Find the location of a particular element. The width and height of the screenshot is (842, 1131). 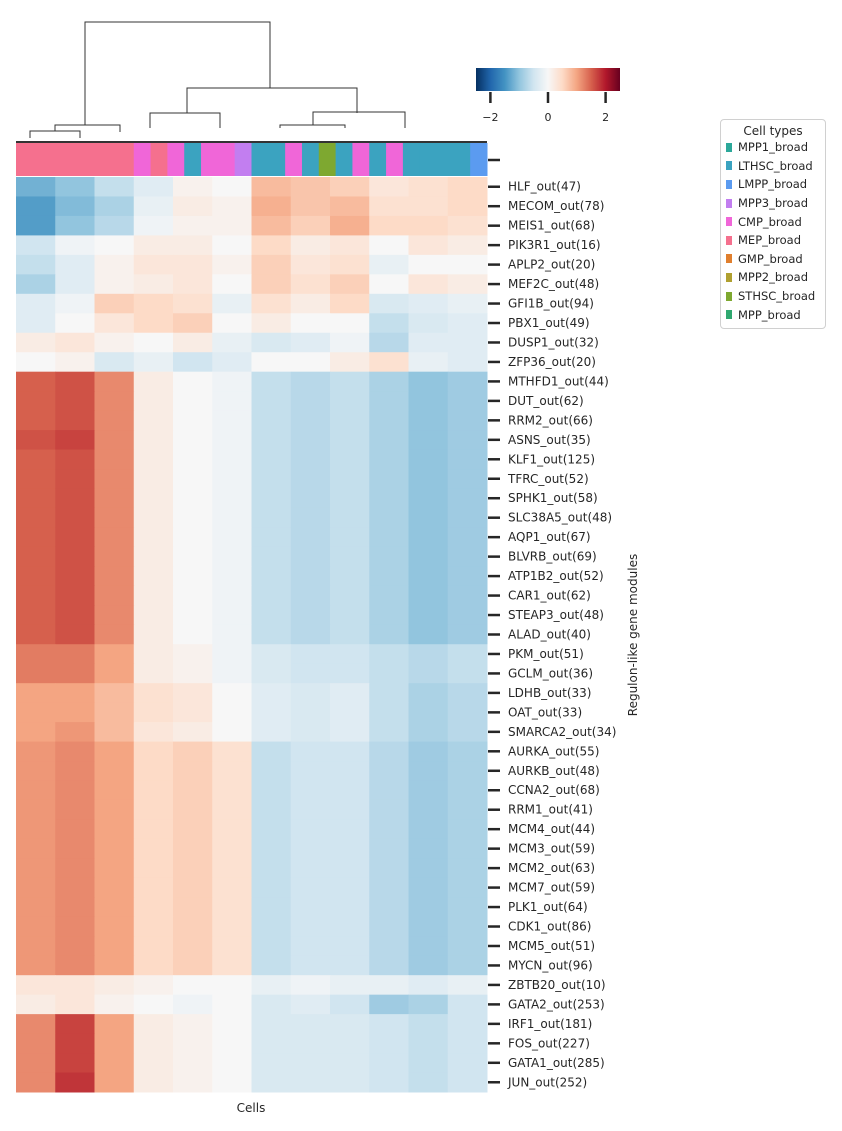

y-axis-label: Regulon-like gene modules is located at coordinates (633, 635).